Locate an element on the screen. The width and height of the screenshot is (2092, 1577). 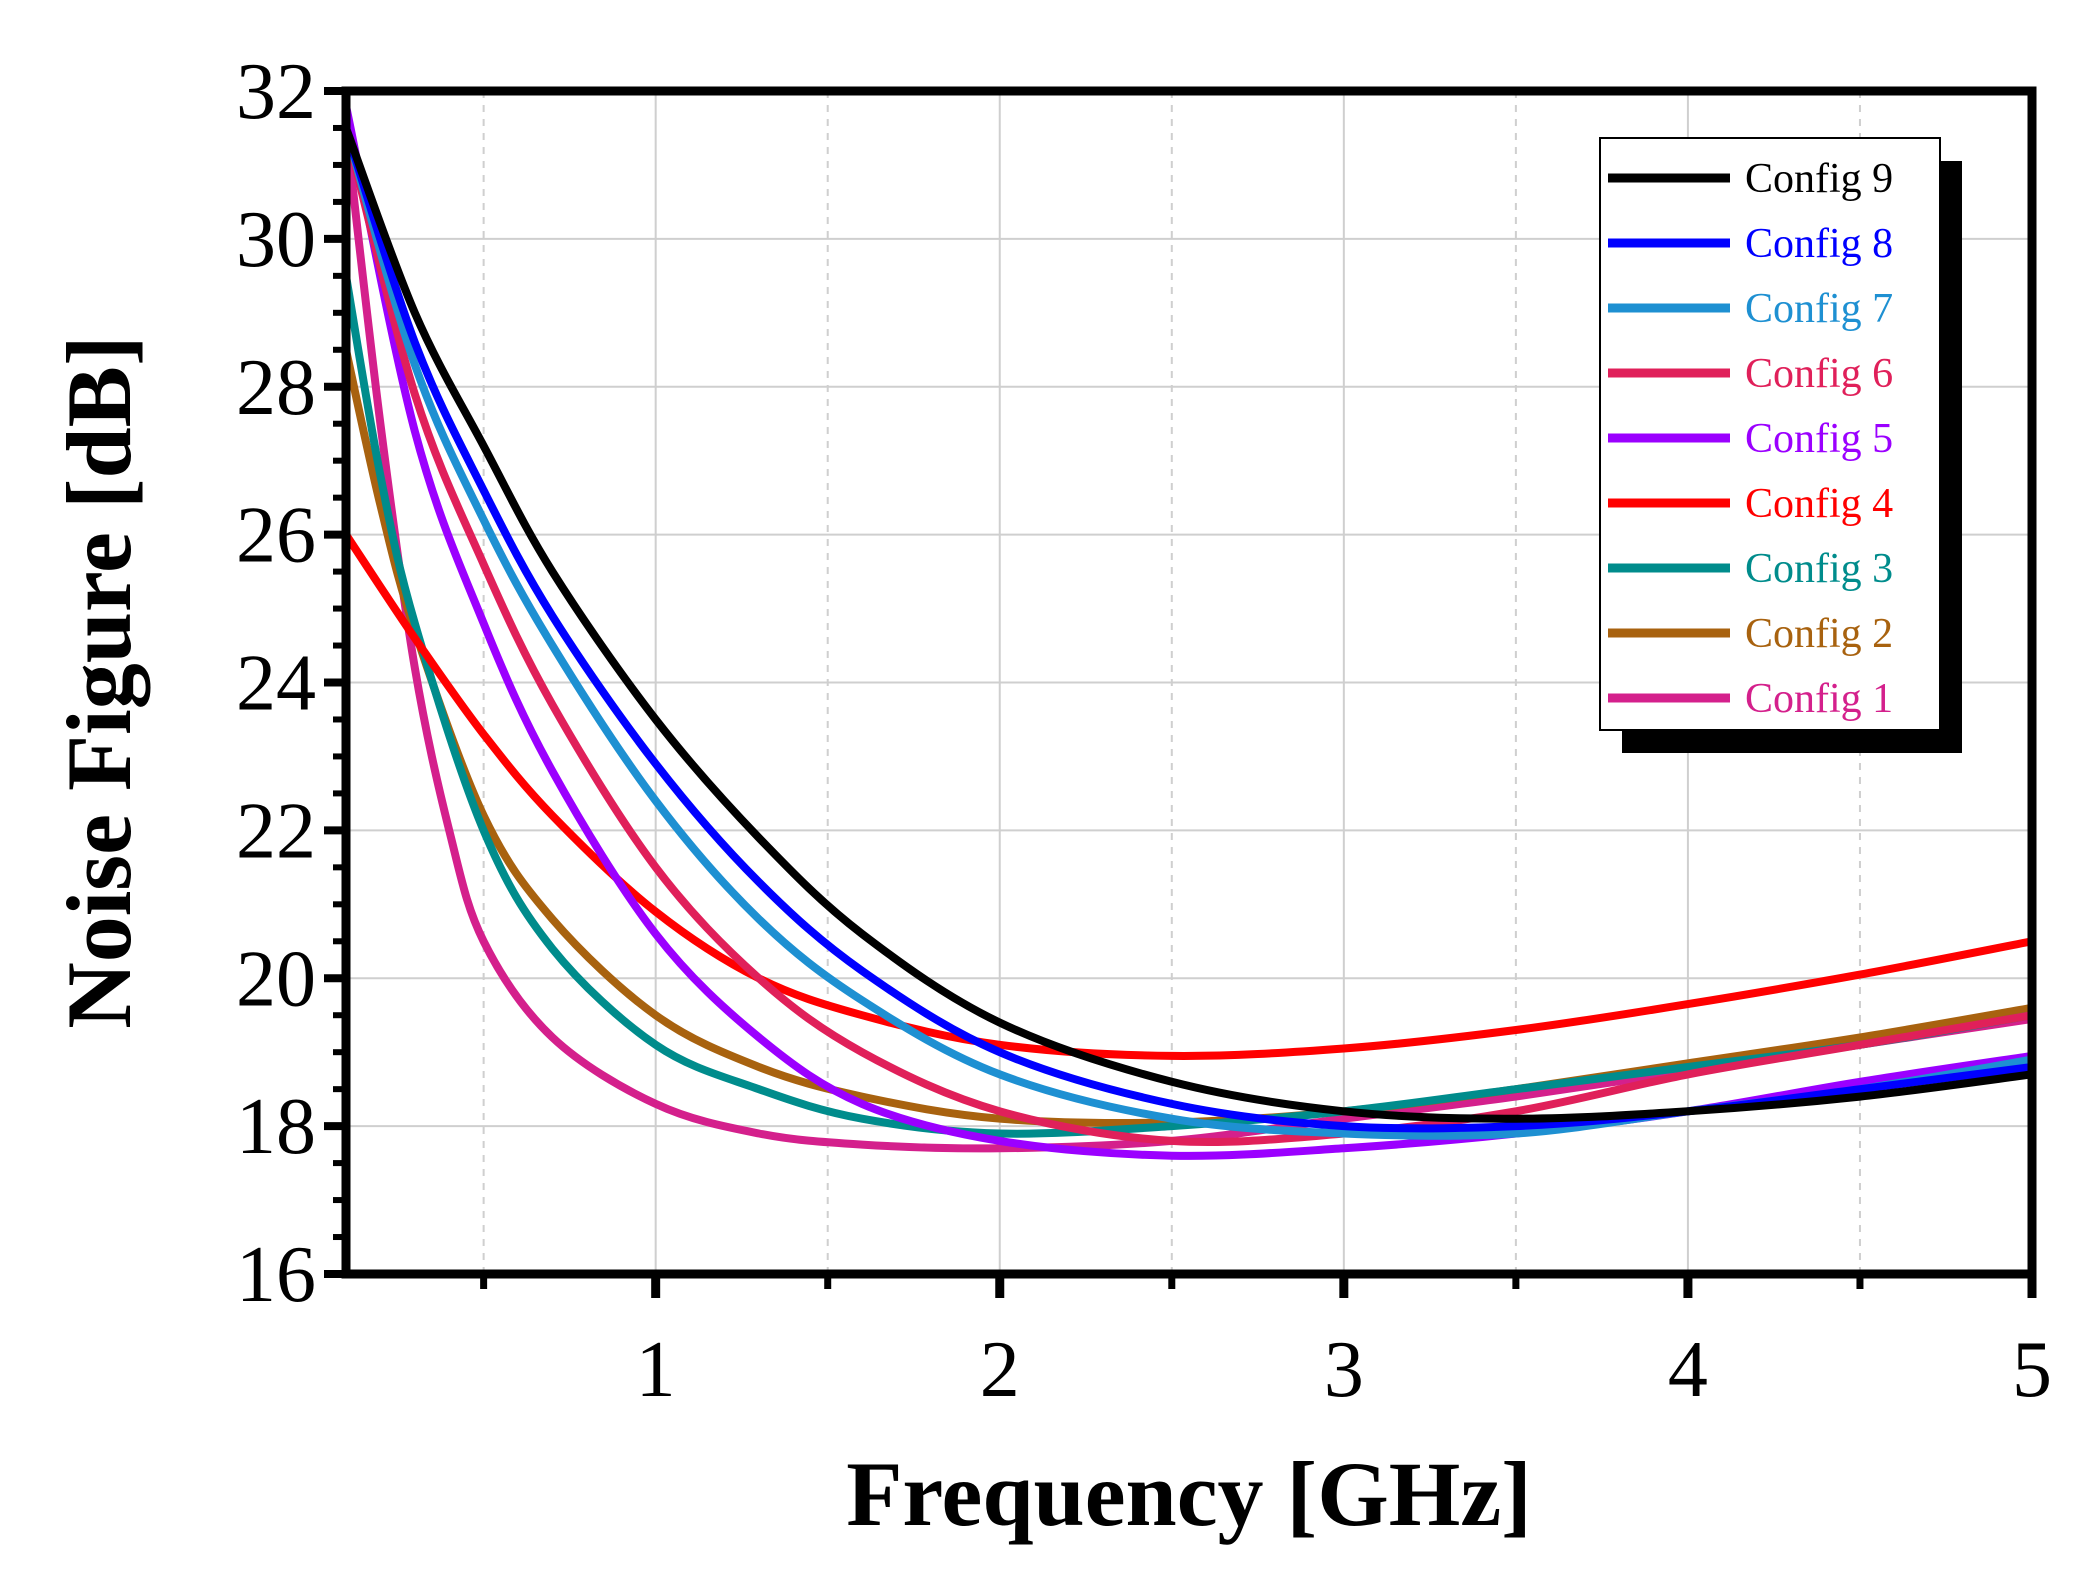
legend-label-config-3: Config 3 is located at coordinates (1819, 569).